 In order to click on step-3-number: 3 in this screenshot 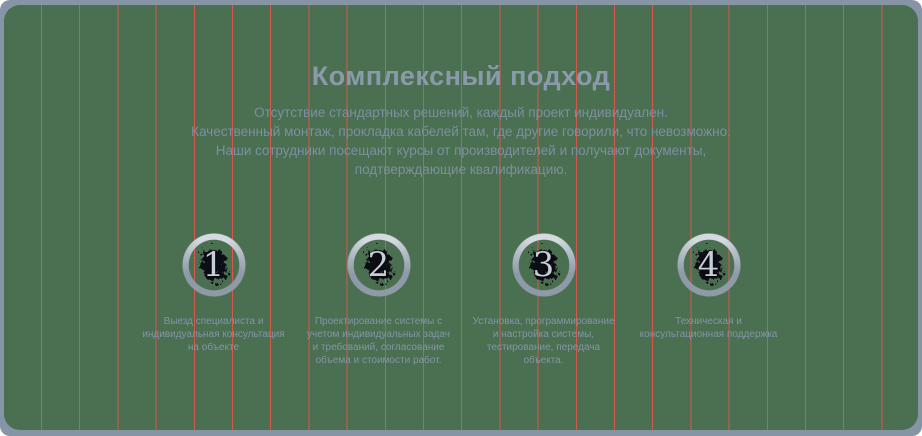, I will do `click(543, 265)`.